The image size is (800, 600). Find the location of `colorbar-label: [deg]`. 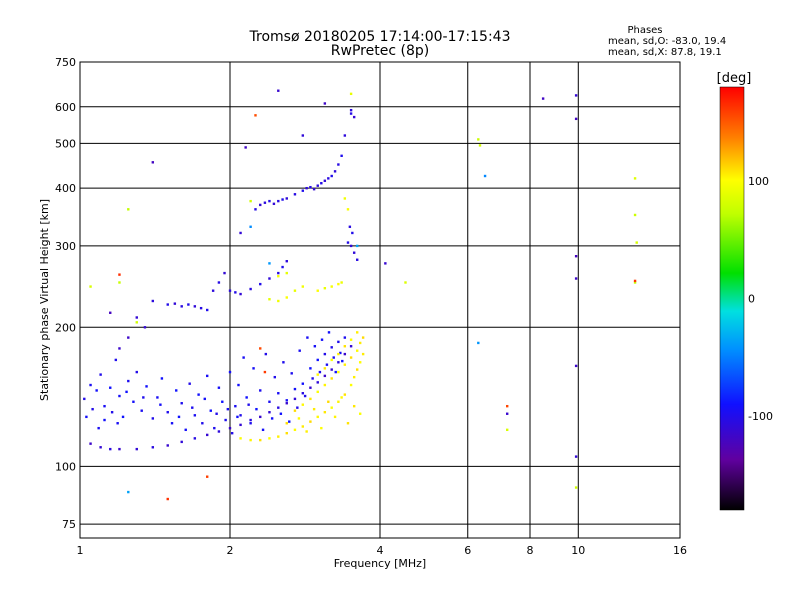

colorbar-label: [deg] is located at coordinates (734, 78).